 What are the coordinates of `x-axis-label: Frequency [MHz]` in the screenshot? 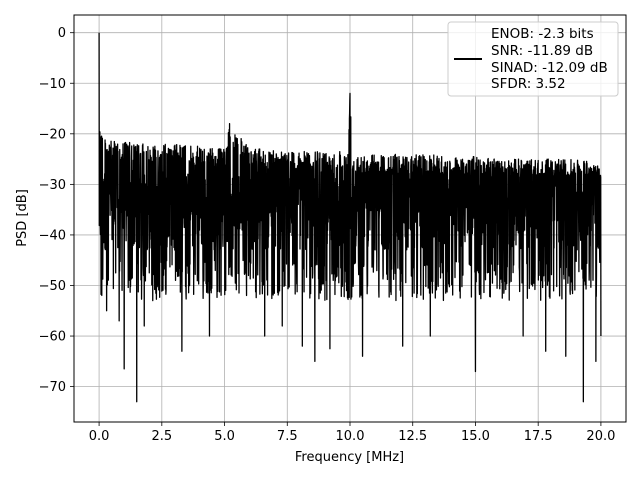 It's located at (349, 457).